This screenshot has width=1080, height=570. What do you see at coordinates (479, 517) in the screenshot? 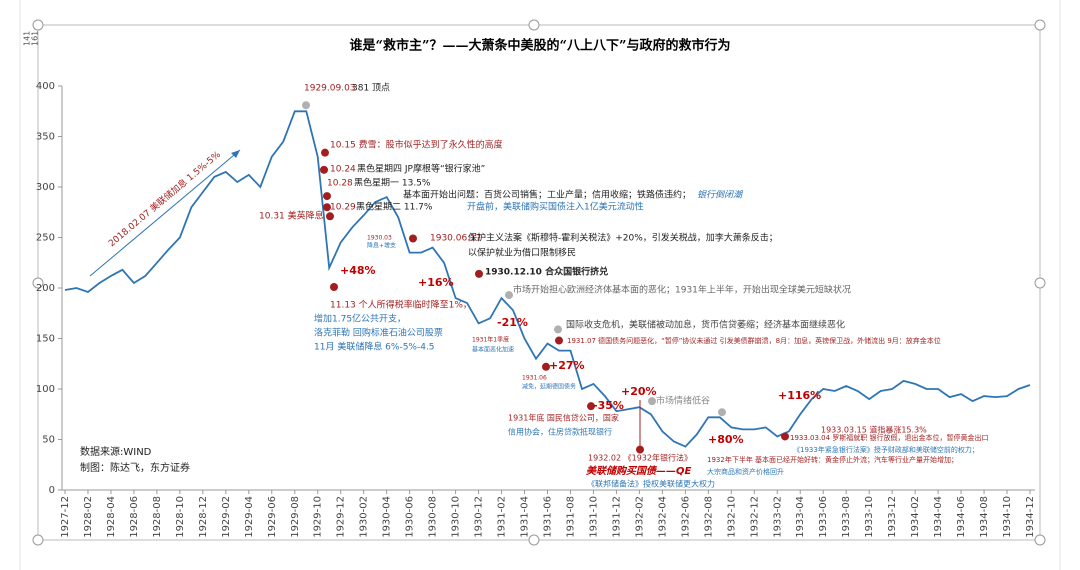
I see `x-tick-label: 1930-12` at bounding box center [479, 517].